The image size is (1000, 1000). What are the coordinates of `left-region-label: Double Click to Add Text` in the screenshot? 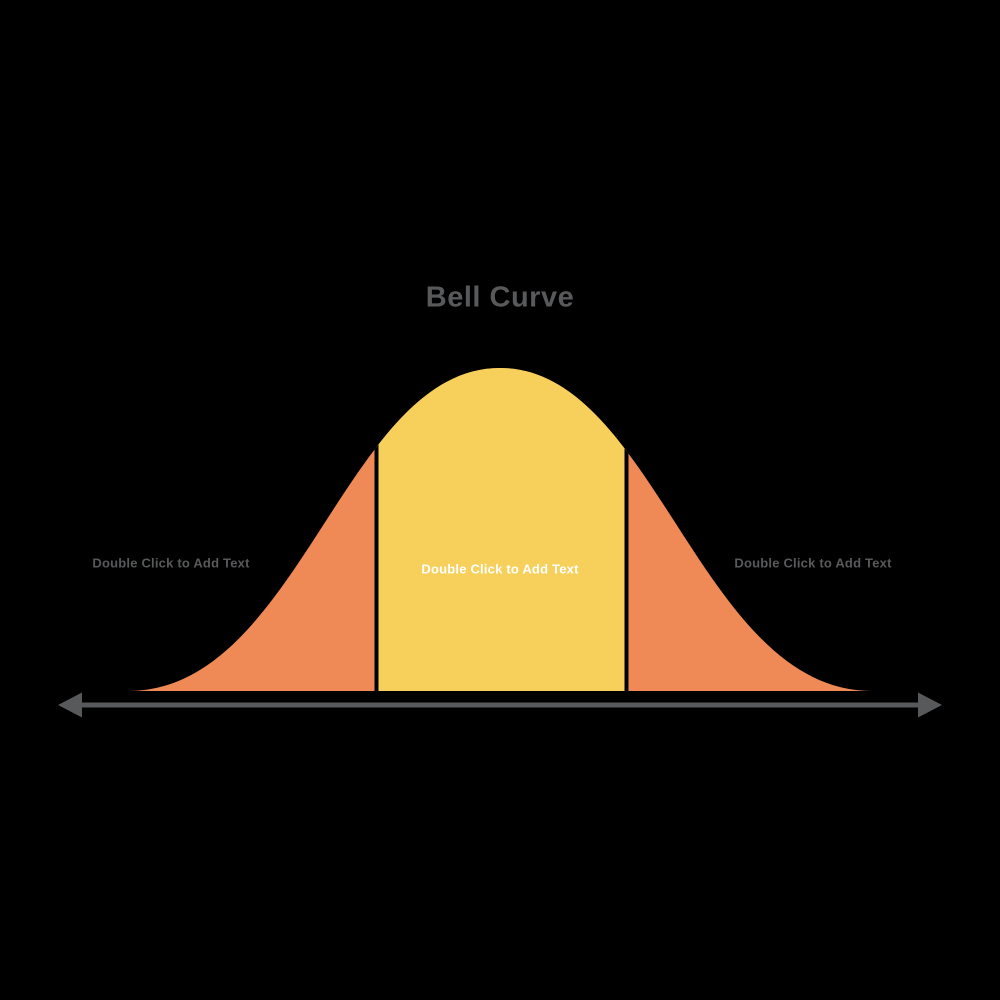 It's located at (171, 563).